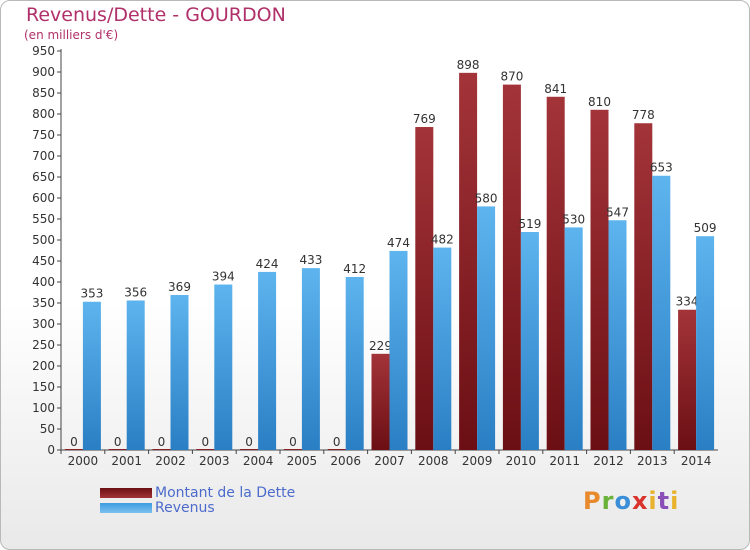 The height and width of the screenshot is (550, 750). What do you see at coordinates (43, 135) in the screenshot?
I see `y-tick-label: 750` at bounding box center [43, 135].